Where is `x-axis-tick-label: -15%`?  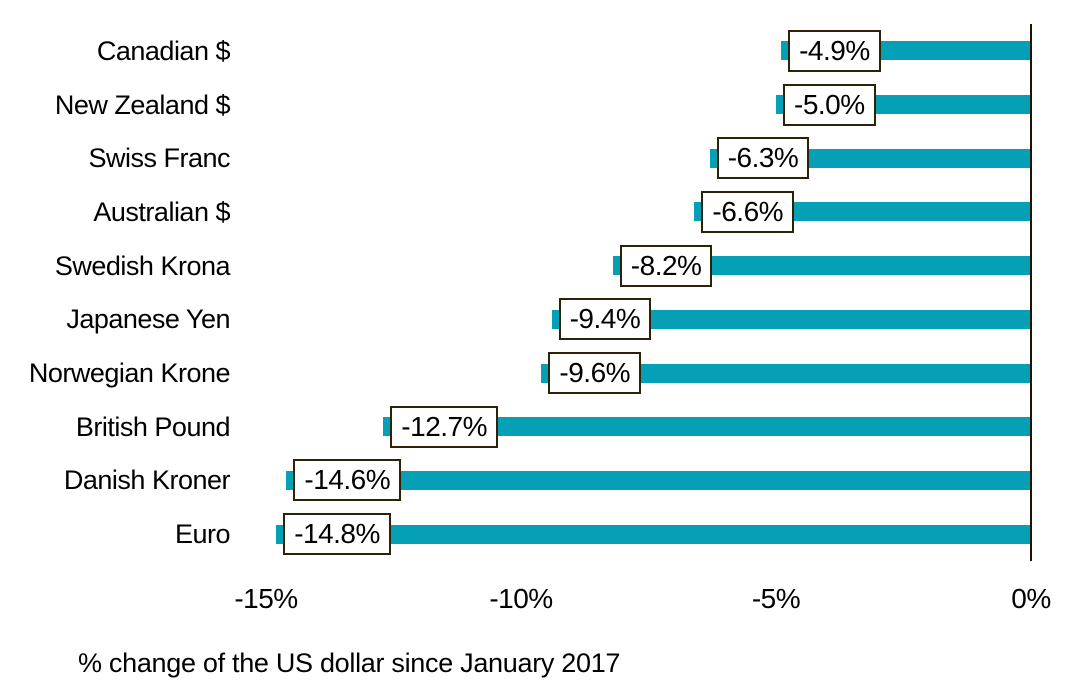 x-axis-tick-label: -15% is located at coordinates (266, 598).